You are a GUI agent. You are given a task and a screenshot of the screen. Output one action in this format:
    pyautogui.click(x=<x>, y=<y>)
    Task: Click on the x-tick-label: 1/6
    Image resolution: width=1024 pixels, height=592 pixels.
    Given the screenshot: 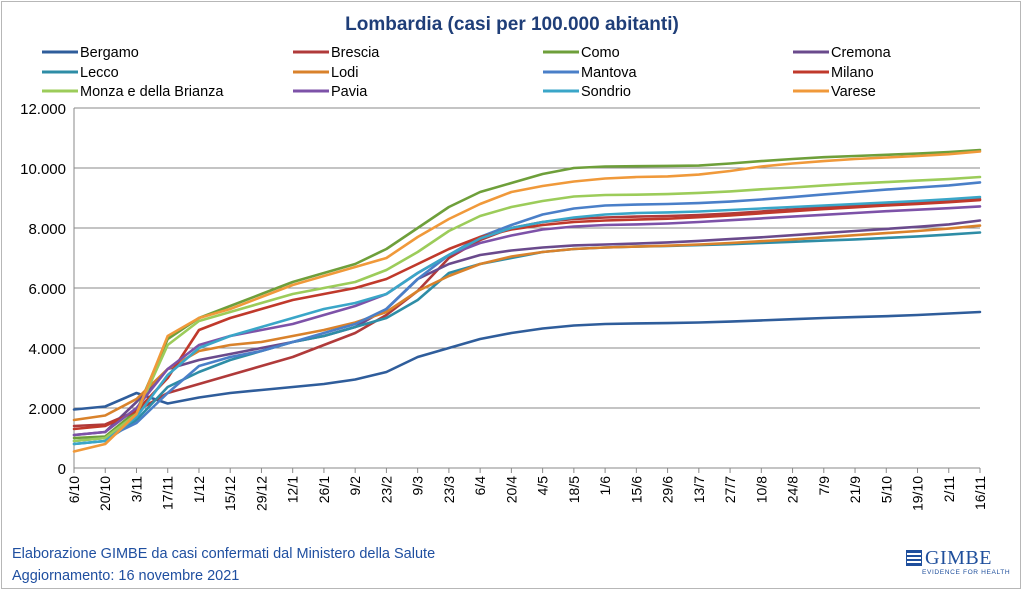 What is the action you would take?
    pyautogui.click(x=605, y=486)
    